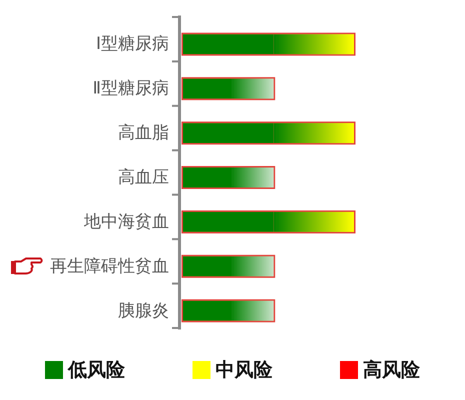 Image resolution: width=465 pixels, height=400 pixels. What do you see at coordinates (109, 266) in the screenshot?
I see `y-tick-label: 再生障碍性贫血` at bounding box center [109, 266].